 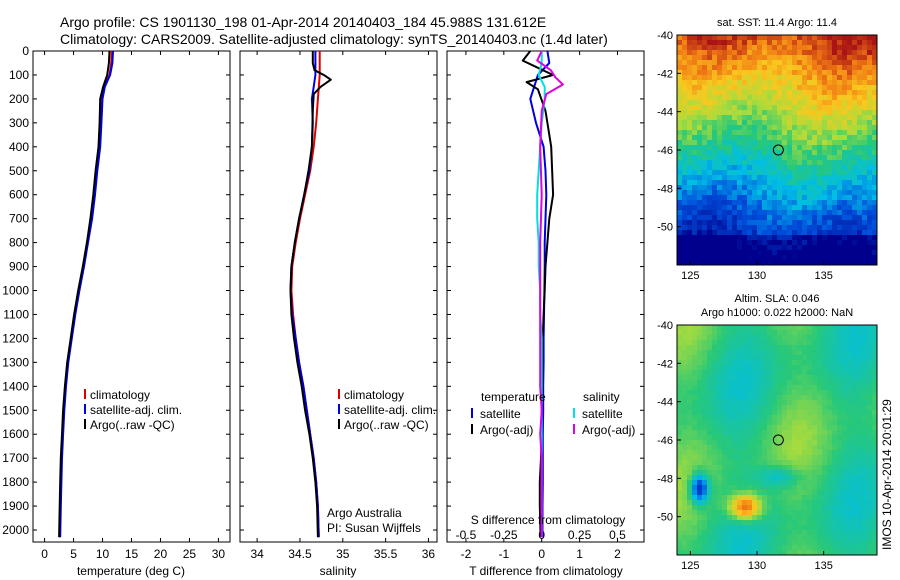 I want to click on temperature-x-label: temperature (deg C), so click(x=131, y=571).